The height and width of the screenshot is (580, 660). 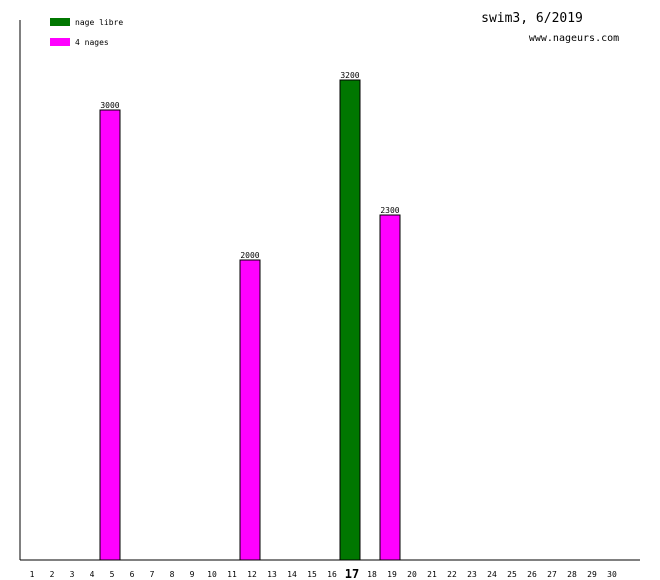 I want to click on chart-subtitle: www.nageurs.com, so click(x=574, y=38).